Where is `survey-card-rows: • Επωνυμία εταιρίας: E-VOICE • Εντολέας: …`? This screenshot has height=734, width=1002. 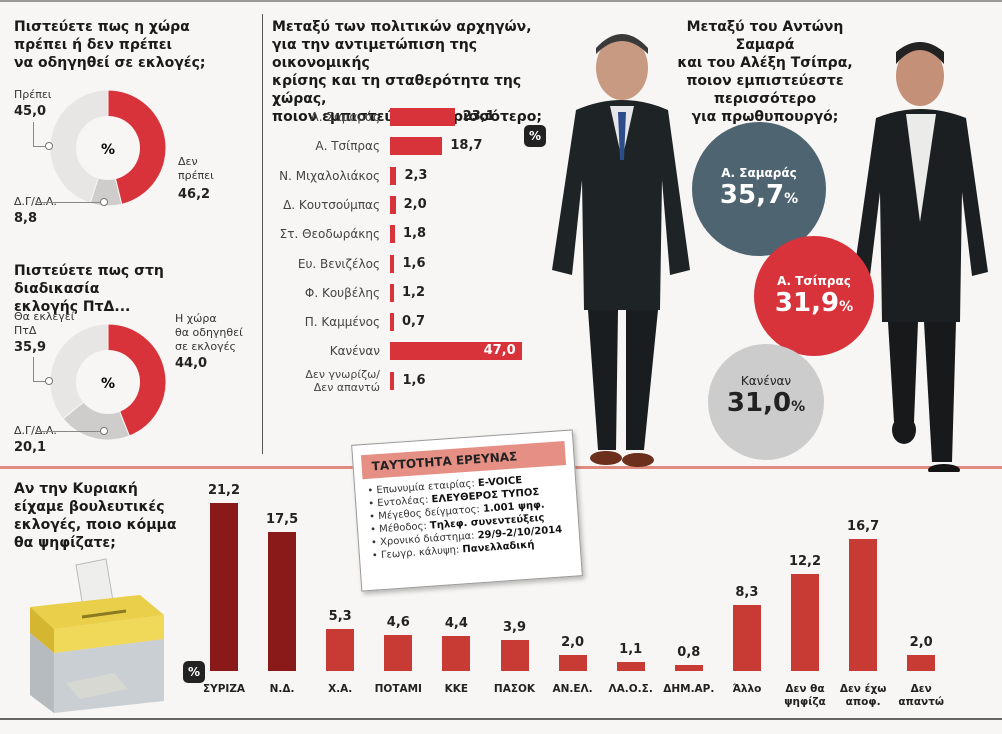 survey-card-rows: • Επωνυμία εταιρίας: E-VOICE • Εντολέας: … is located at coordinates (467, 516).